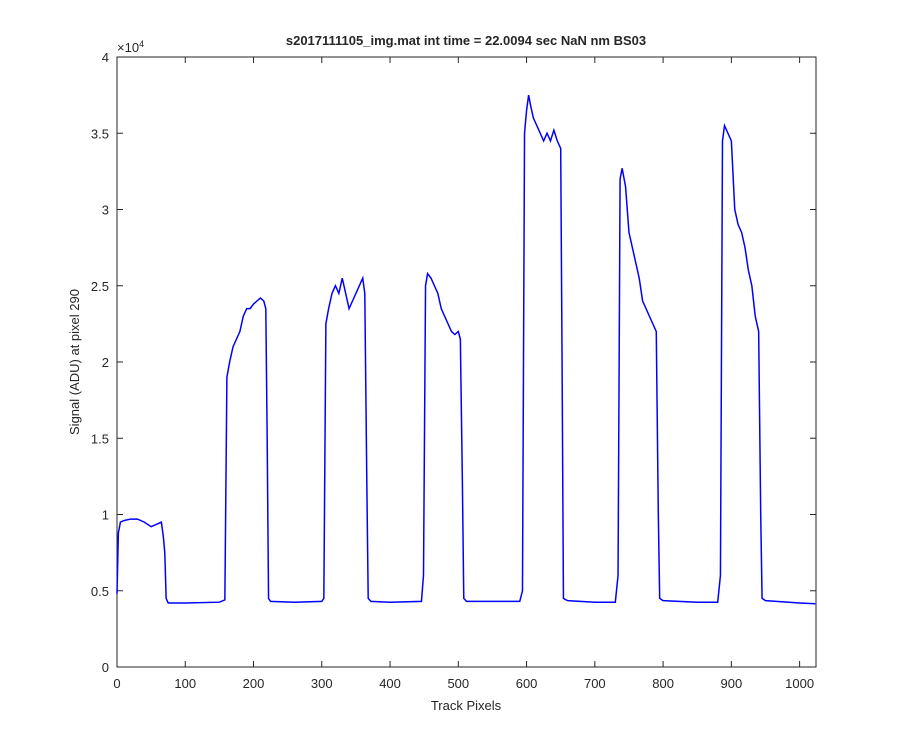 The height and width of the screenshot is (750, 900). What do you see at coordinates (116, 683) in the screenshot?
I see `x-tick-label: 0` at bounding box center [116, 683].